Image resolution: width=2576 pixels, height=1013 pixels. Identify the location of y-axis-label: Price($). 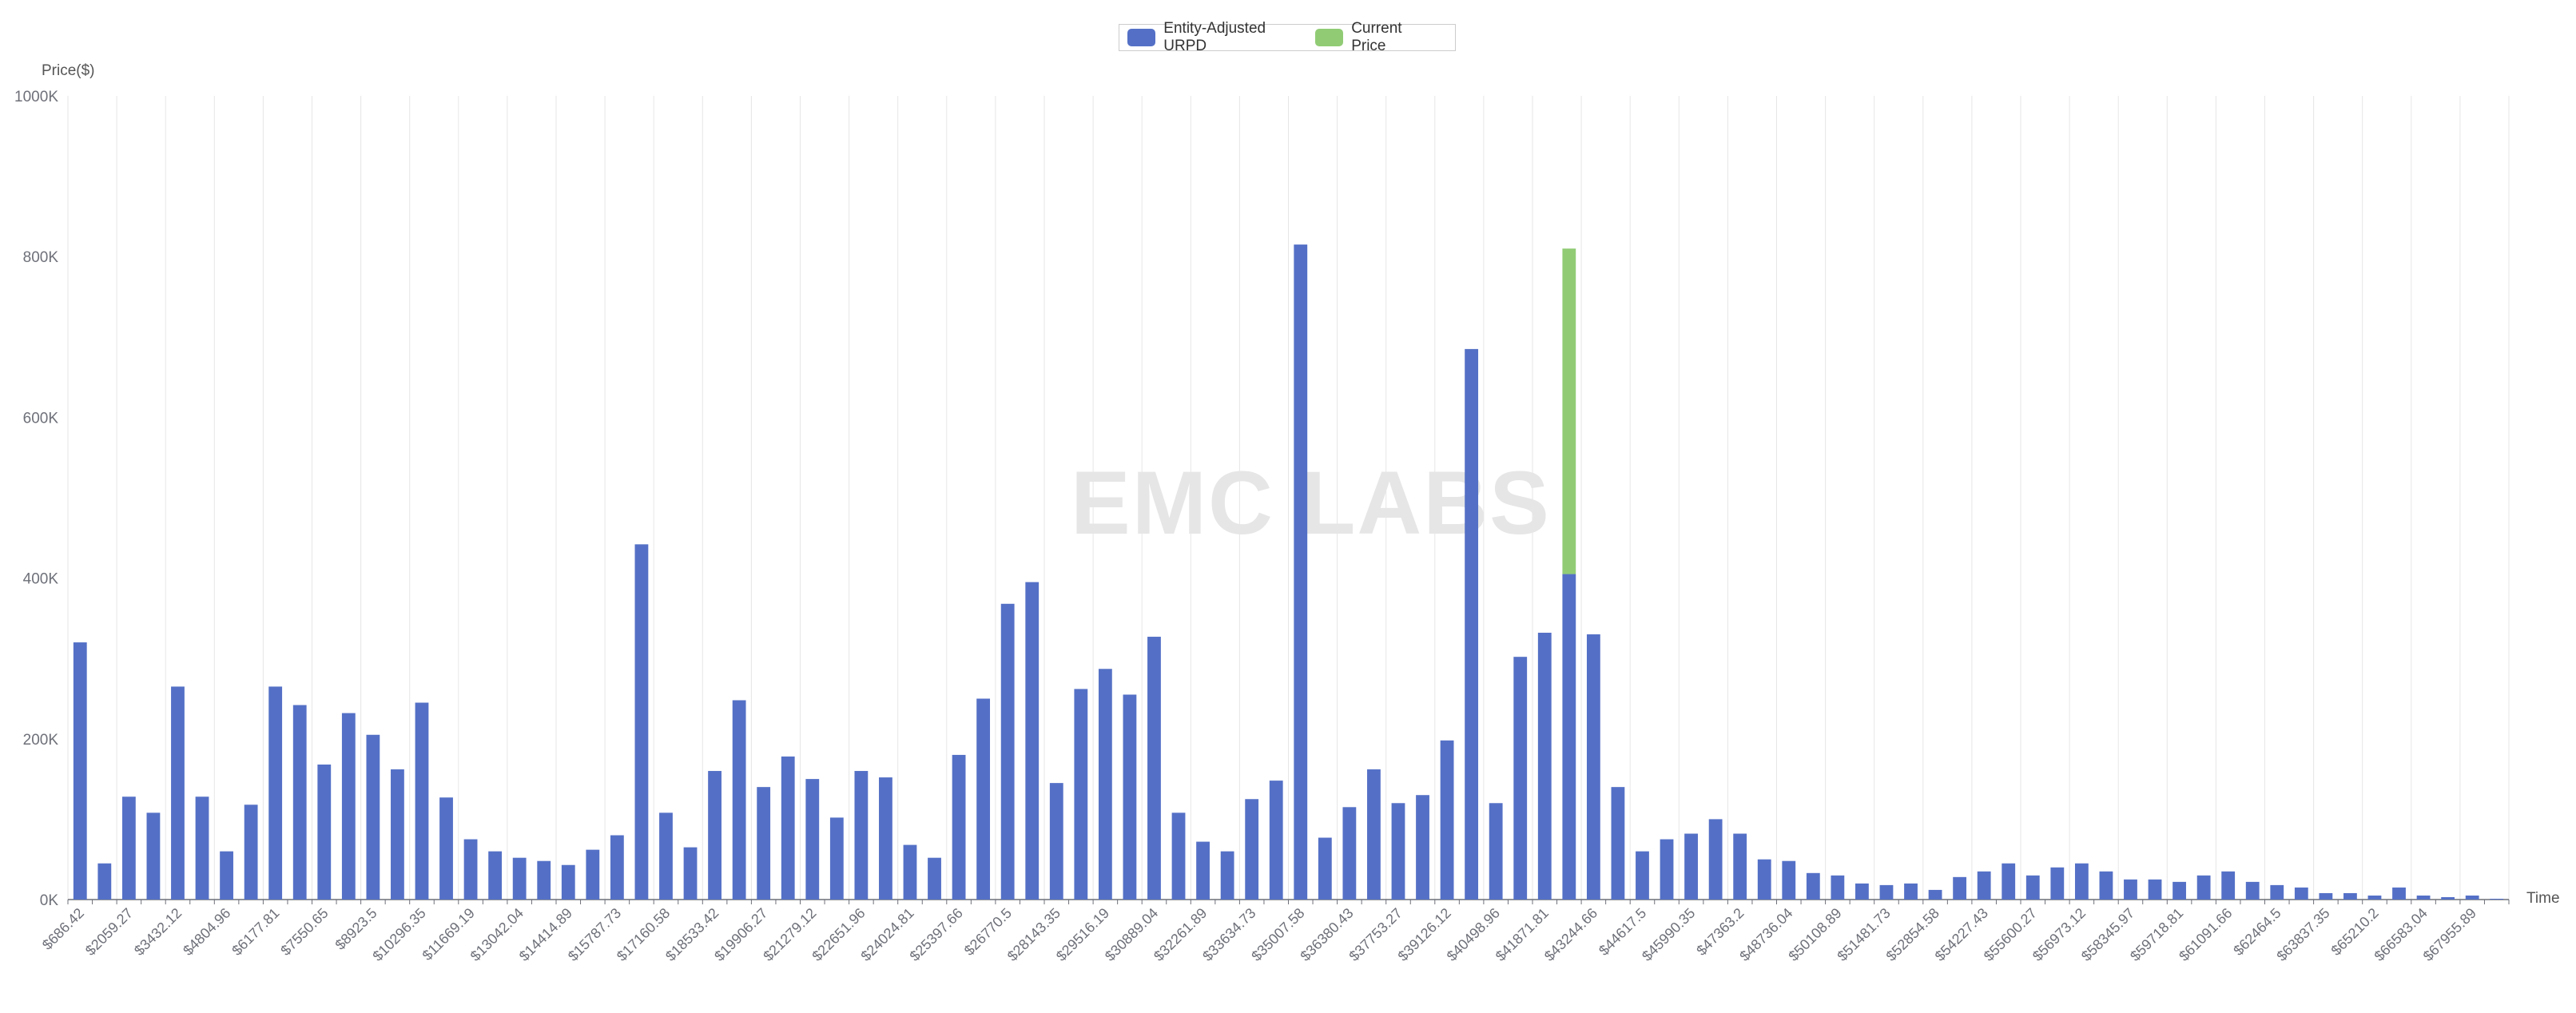
(68, 70).